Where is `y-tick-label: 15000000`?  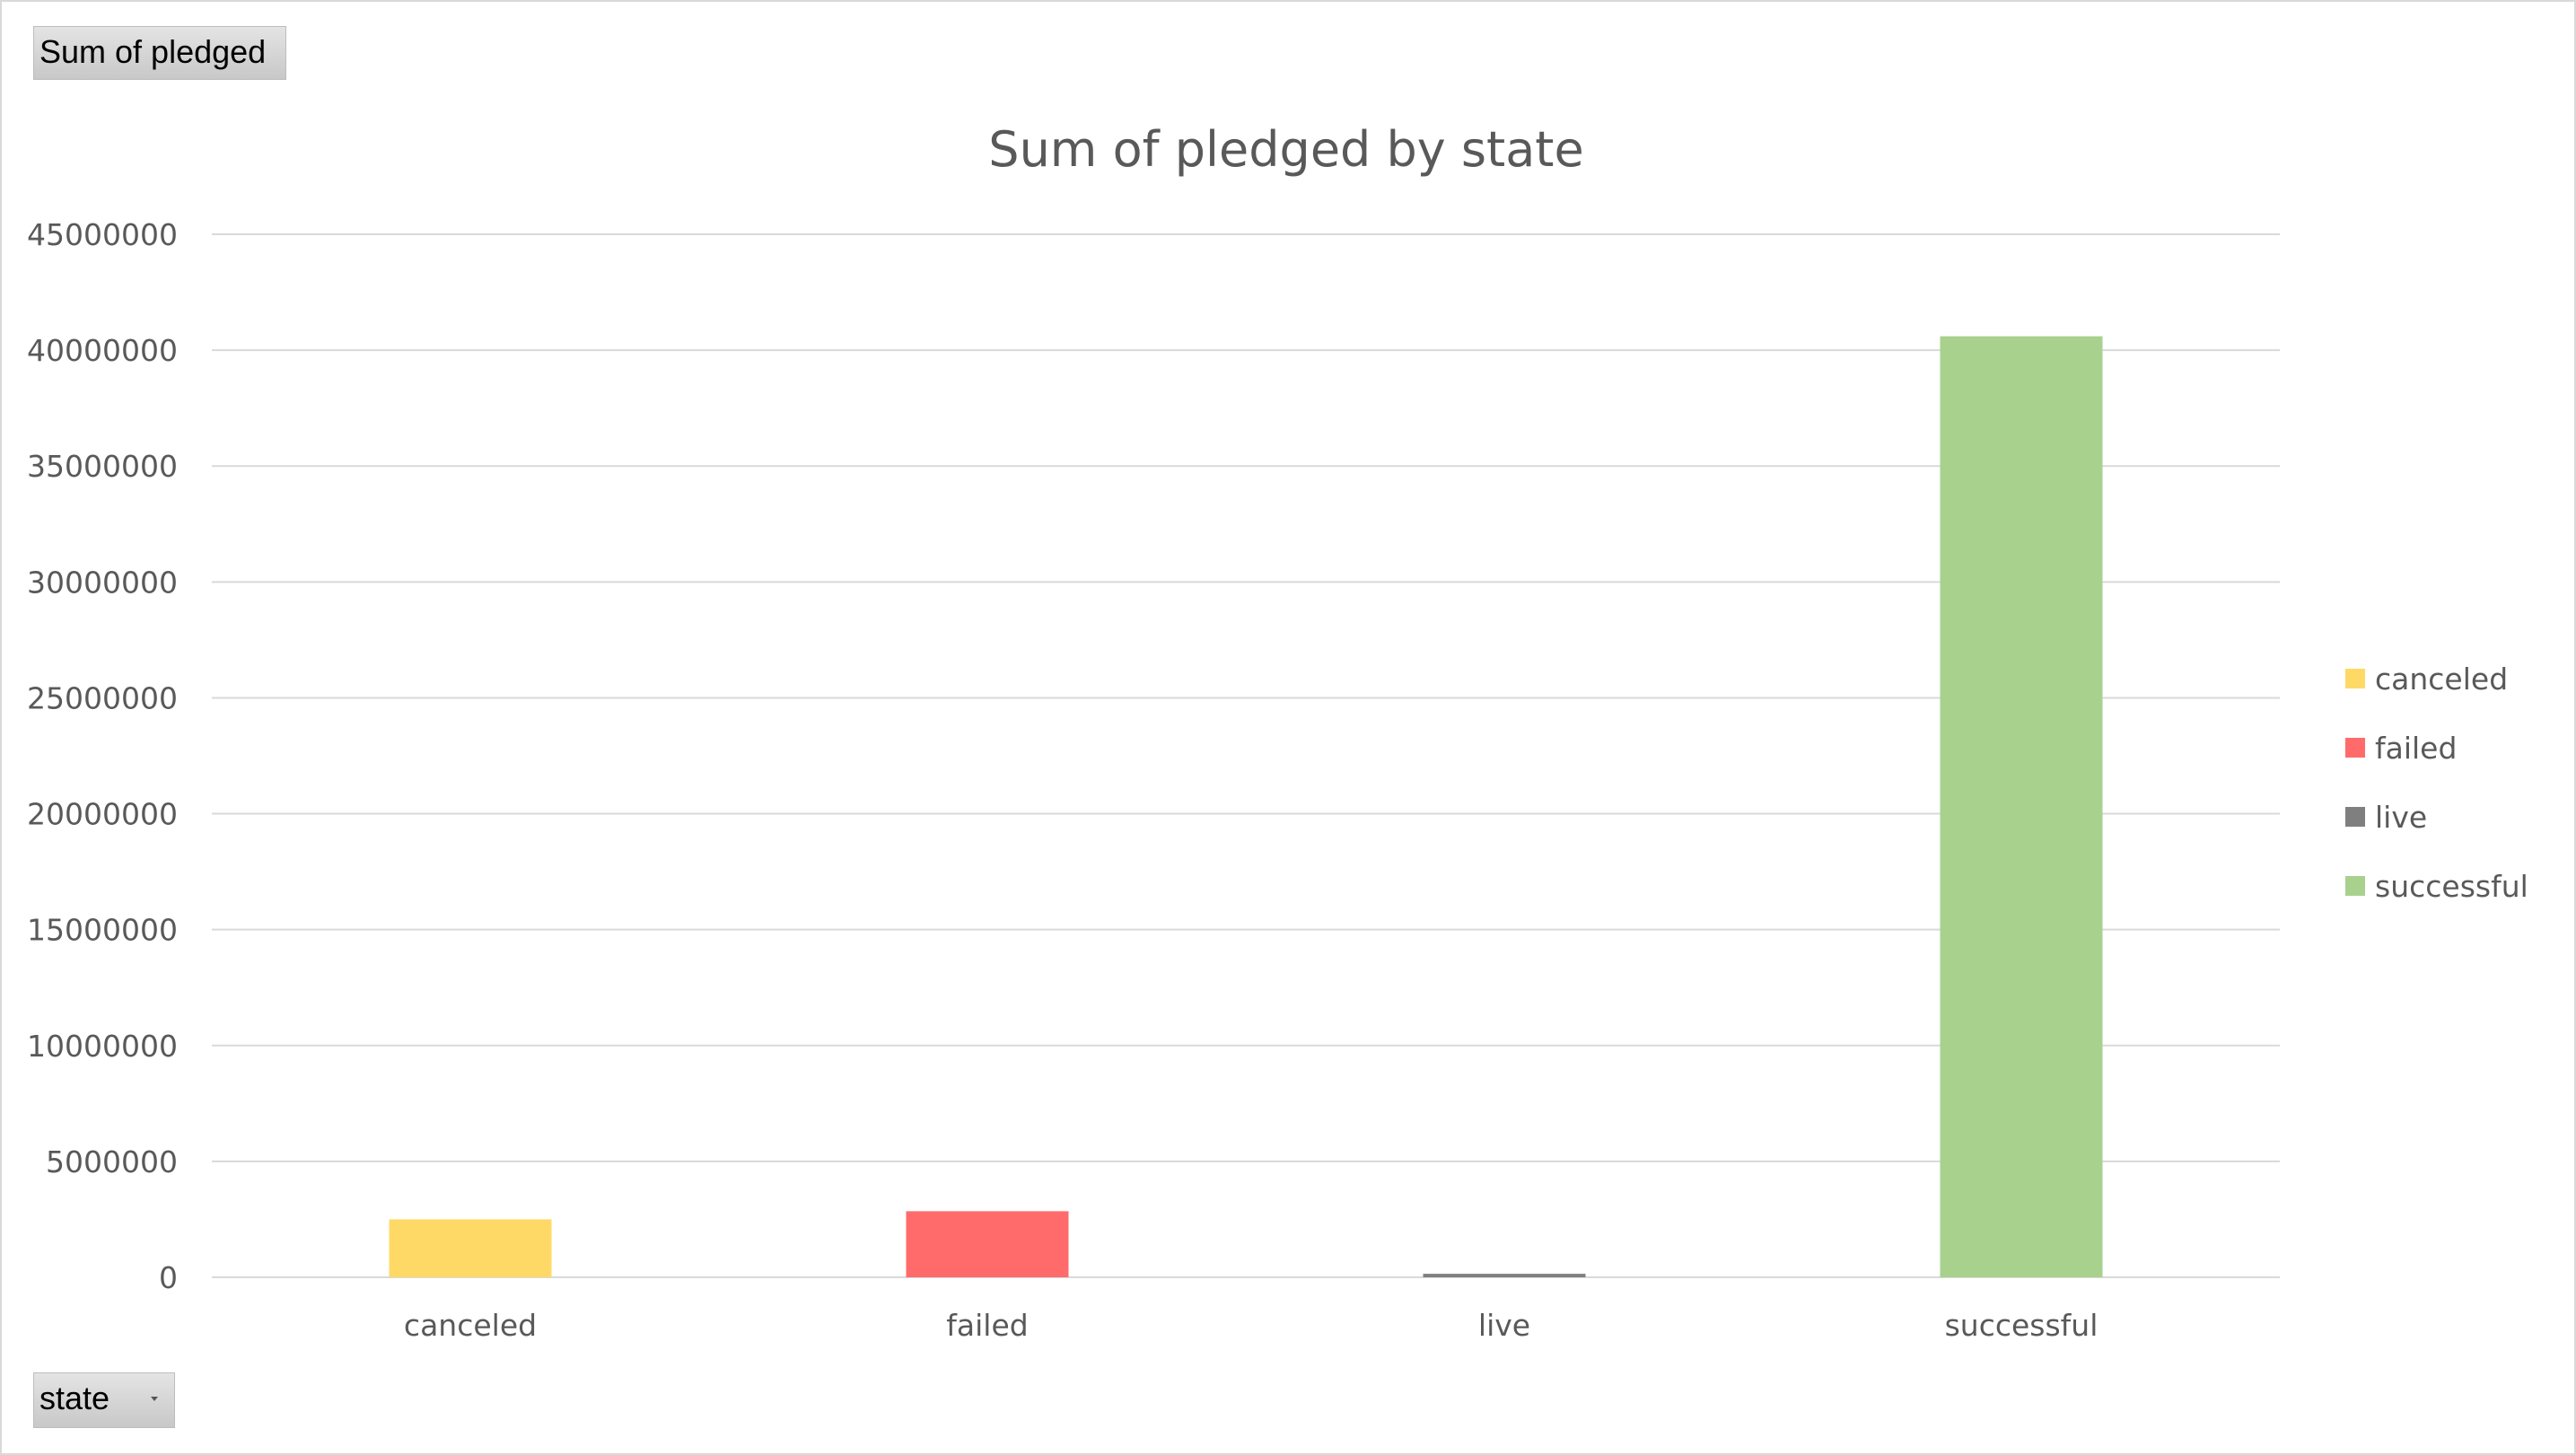
y-tick-label: 15000000 is located at coordinates (102, 931).